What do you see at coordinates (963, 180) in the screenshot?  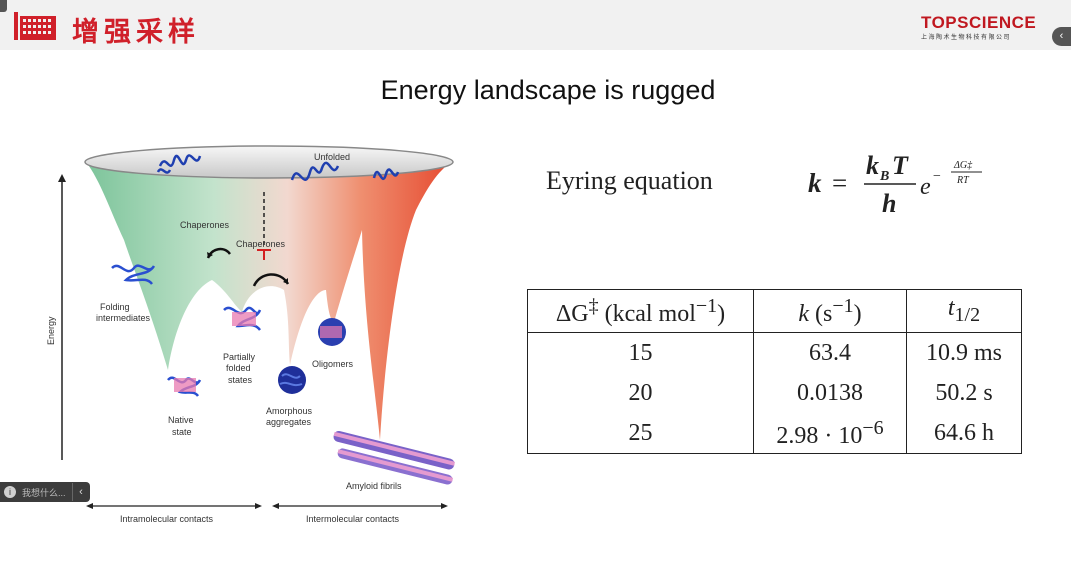 I see `formula-exp-den: RT` at bounding box center [963, 180].